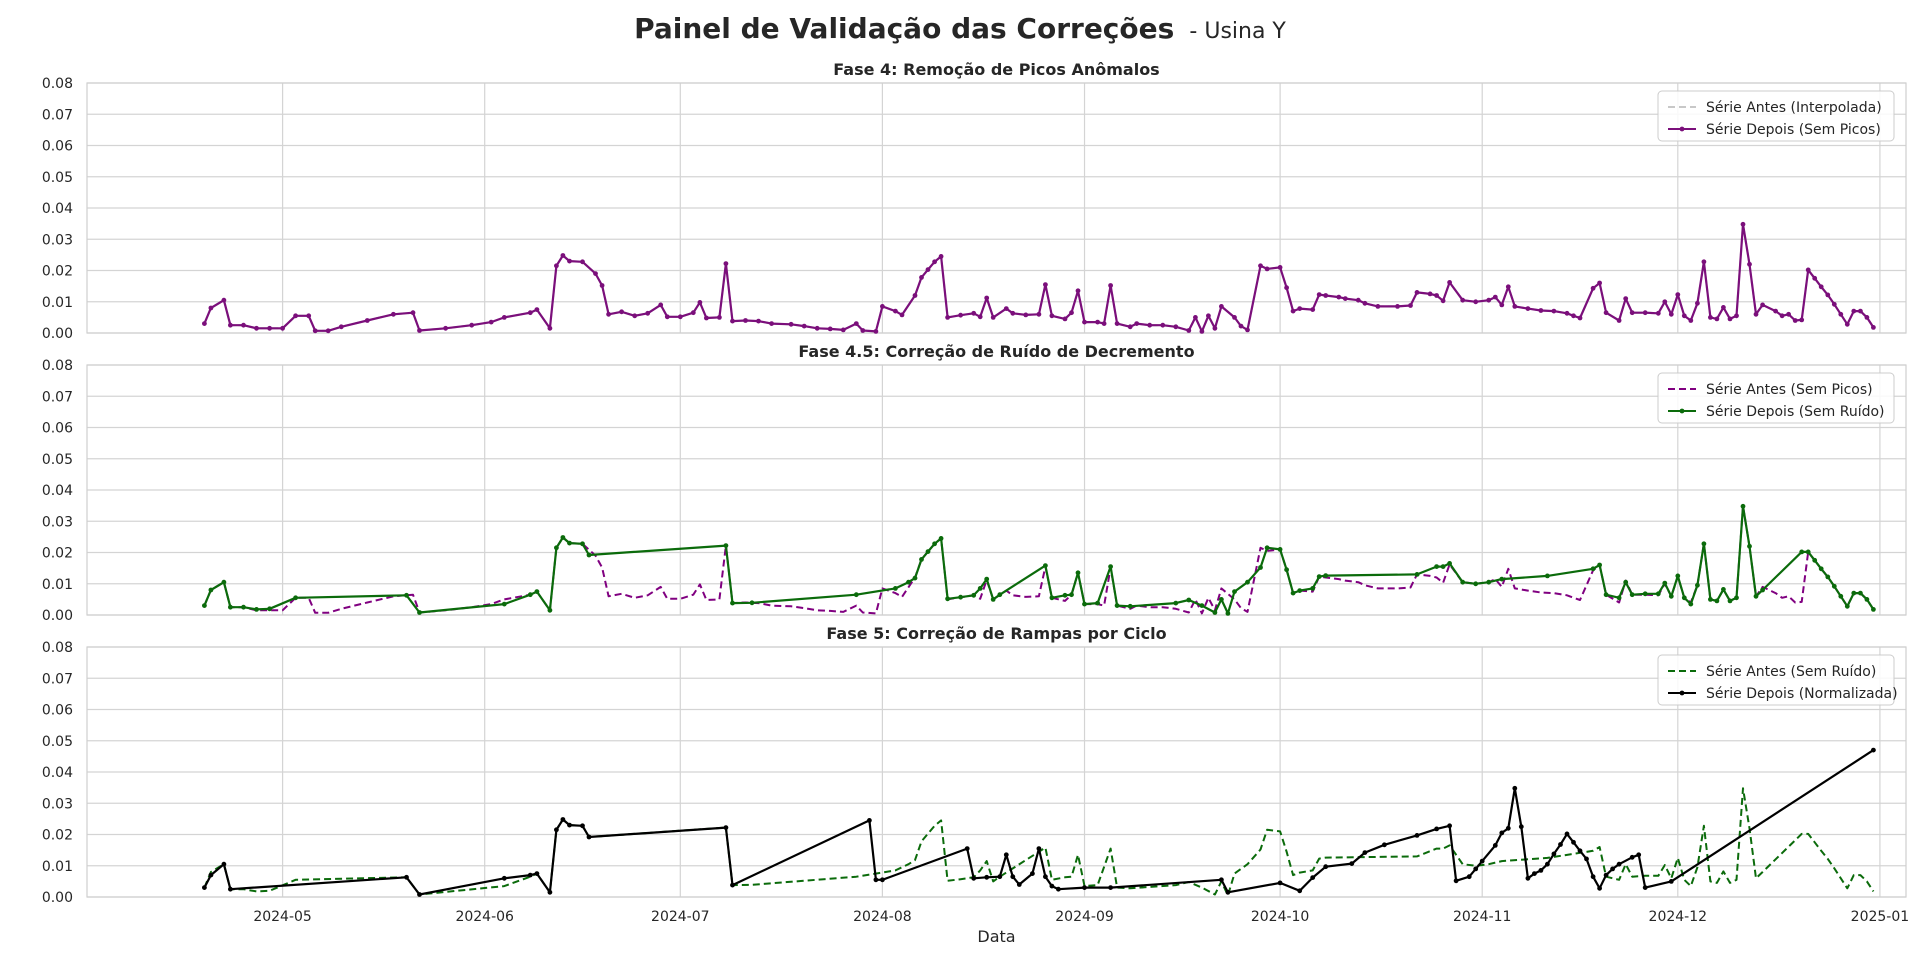 Image resolution: width=1920 pixels, height=967 pixels. Describe the element at coordinates (57, 209) in the screenshot. I see `y-tick-label: 0.04` at that location.